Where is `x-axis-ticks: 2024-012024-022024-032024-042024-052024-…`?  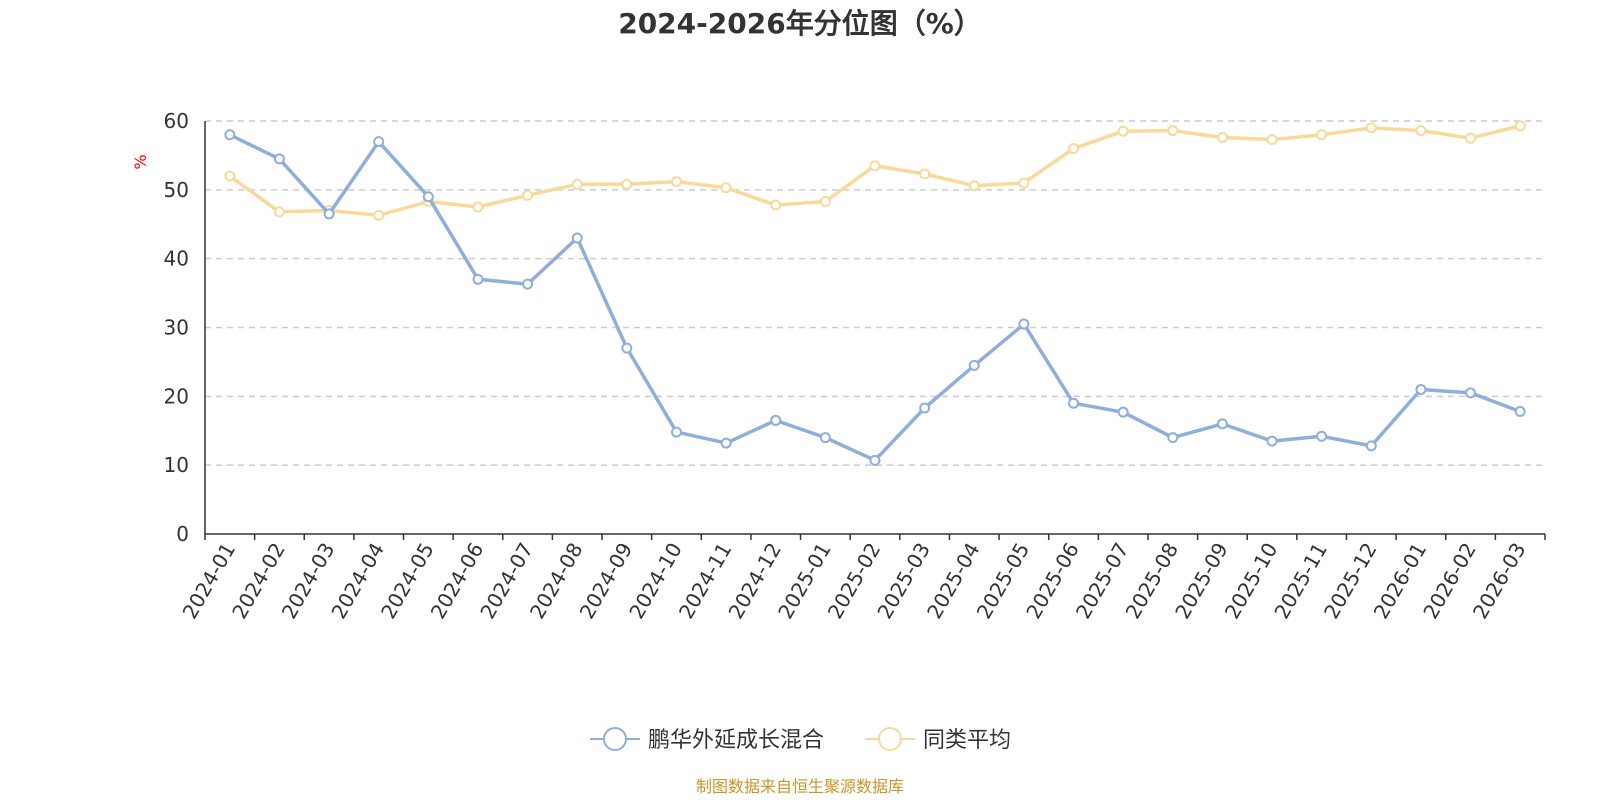
x-axis-ticks: 2024-012024-022024-032024-042024-052024-… is located at coordinates (862, 578).